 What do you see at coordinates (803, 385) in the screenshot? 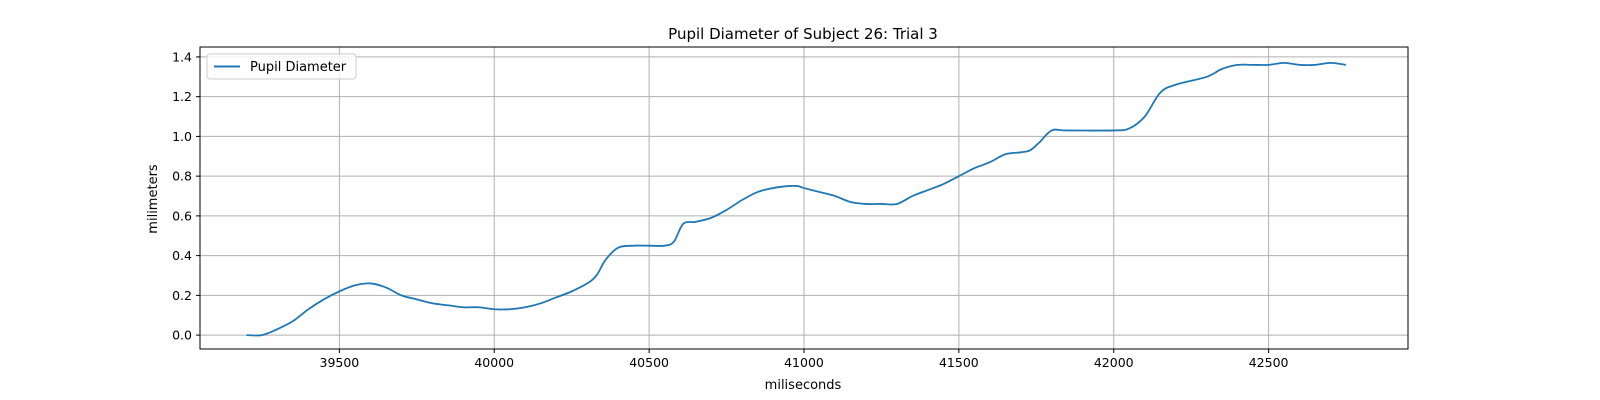
I see `x-axis-label: miliseconds` at bounding box center [803, 385].